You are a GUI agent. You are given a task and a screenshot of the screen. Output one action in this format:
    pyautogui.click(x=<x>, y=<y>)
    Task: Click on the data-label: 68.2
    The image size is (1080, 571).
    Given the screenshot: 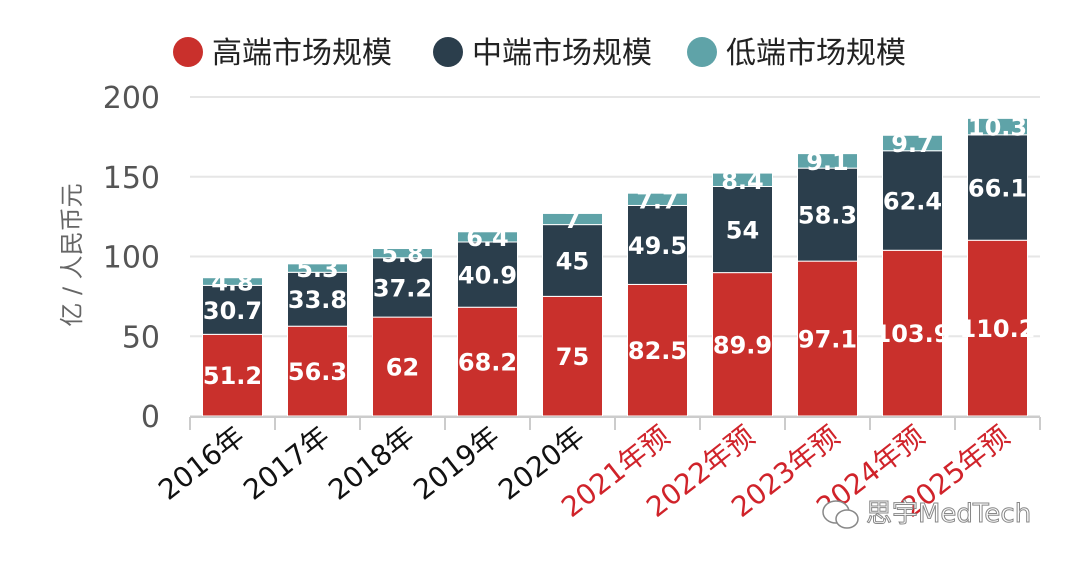 What is the action you would take?
    pyautogui.click(x=487, y=363)
    